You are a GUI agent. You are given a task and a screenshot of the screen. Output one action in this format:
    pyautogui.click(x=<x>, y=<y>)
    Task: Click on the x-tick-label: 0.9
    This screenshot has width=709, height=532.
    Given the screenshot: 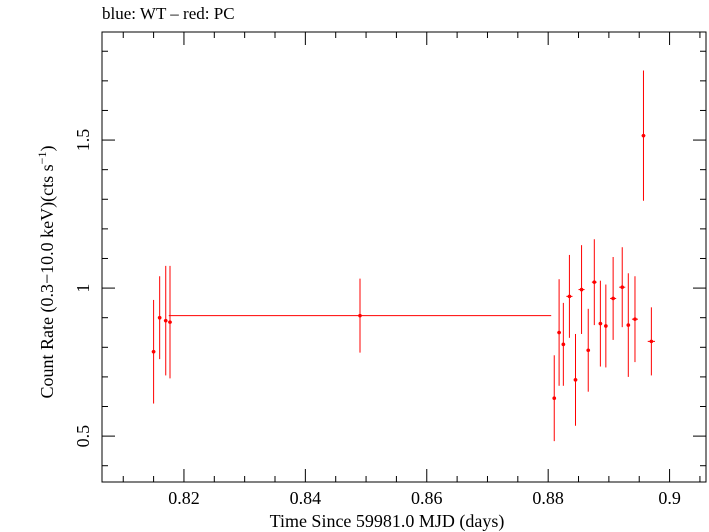 What is the action you would take?
    pyautogui.click(x=669, y=498)
    